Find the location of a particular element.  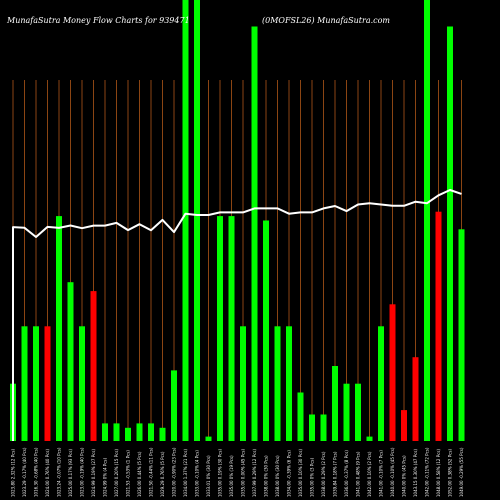

chart-subtitle: (0MOFSL26) MunafaSutra.com is located at coordinates (326, 20).